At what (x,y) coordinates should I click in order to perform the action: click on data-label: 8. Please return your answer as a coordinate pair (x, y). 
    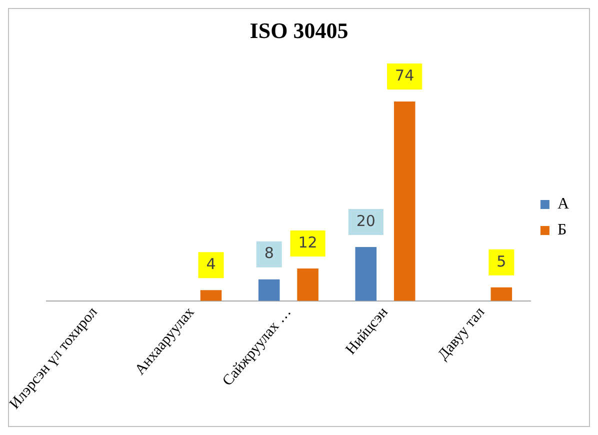
    Looking at the image, I should click on (269, 253).